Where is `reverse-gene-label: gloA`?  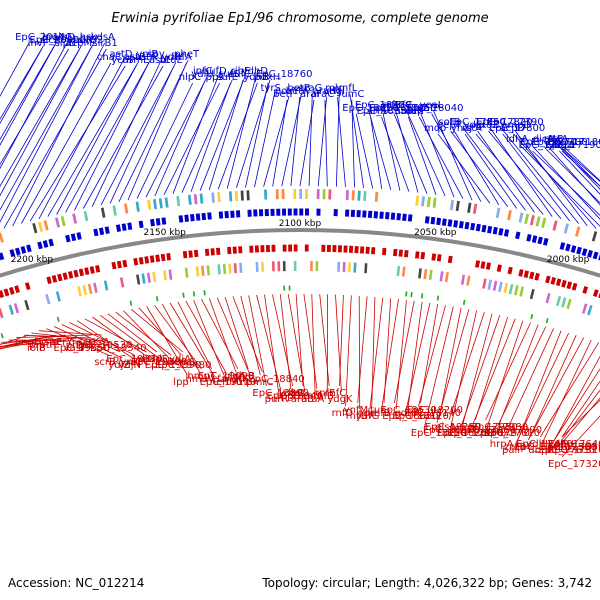
reverse-gene-label: gloA is located at coordinates (235, 376).